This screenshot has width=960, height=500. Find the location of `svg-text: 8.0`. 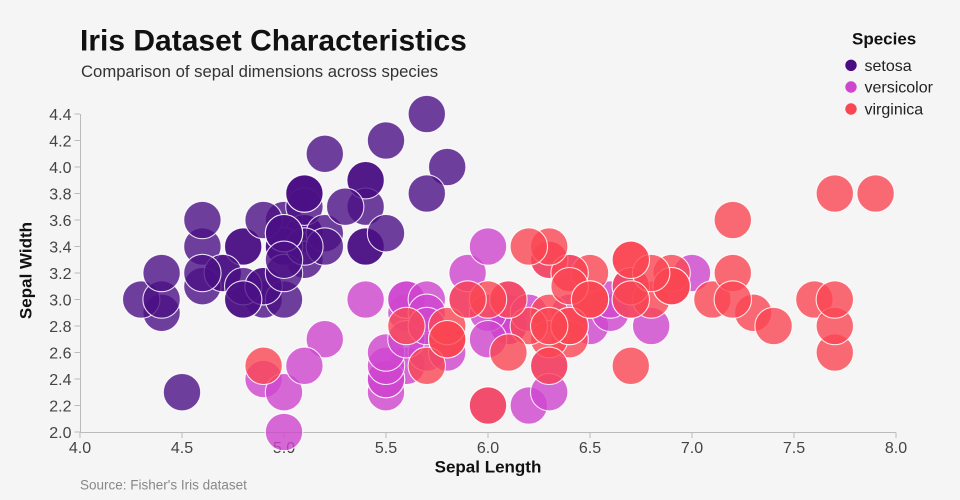

svg-text: 8.0 is located at coordinates (896, 448).